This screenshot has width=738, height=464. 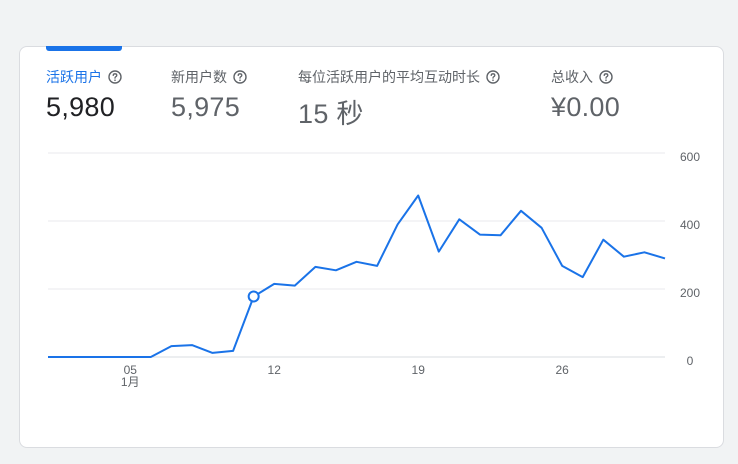 I want to click on x-tick-label: 19, so click(x=419, y=370).